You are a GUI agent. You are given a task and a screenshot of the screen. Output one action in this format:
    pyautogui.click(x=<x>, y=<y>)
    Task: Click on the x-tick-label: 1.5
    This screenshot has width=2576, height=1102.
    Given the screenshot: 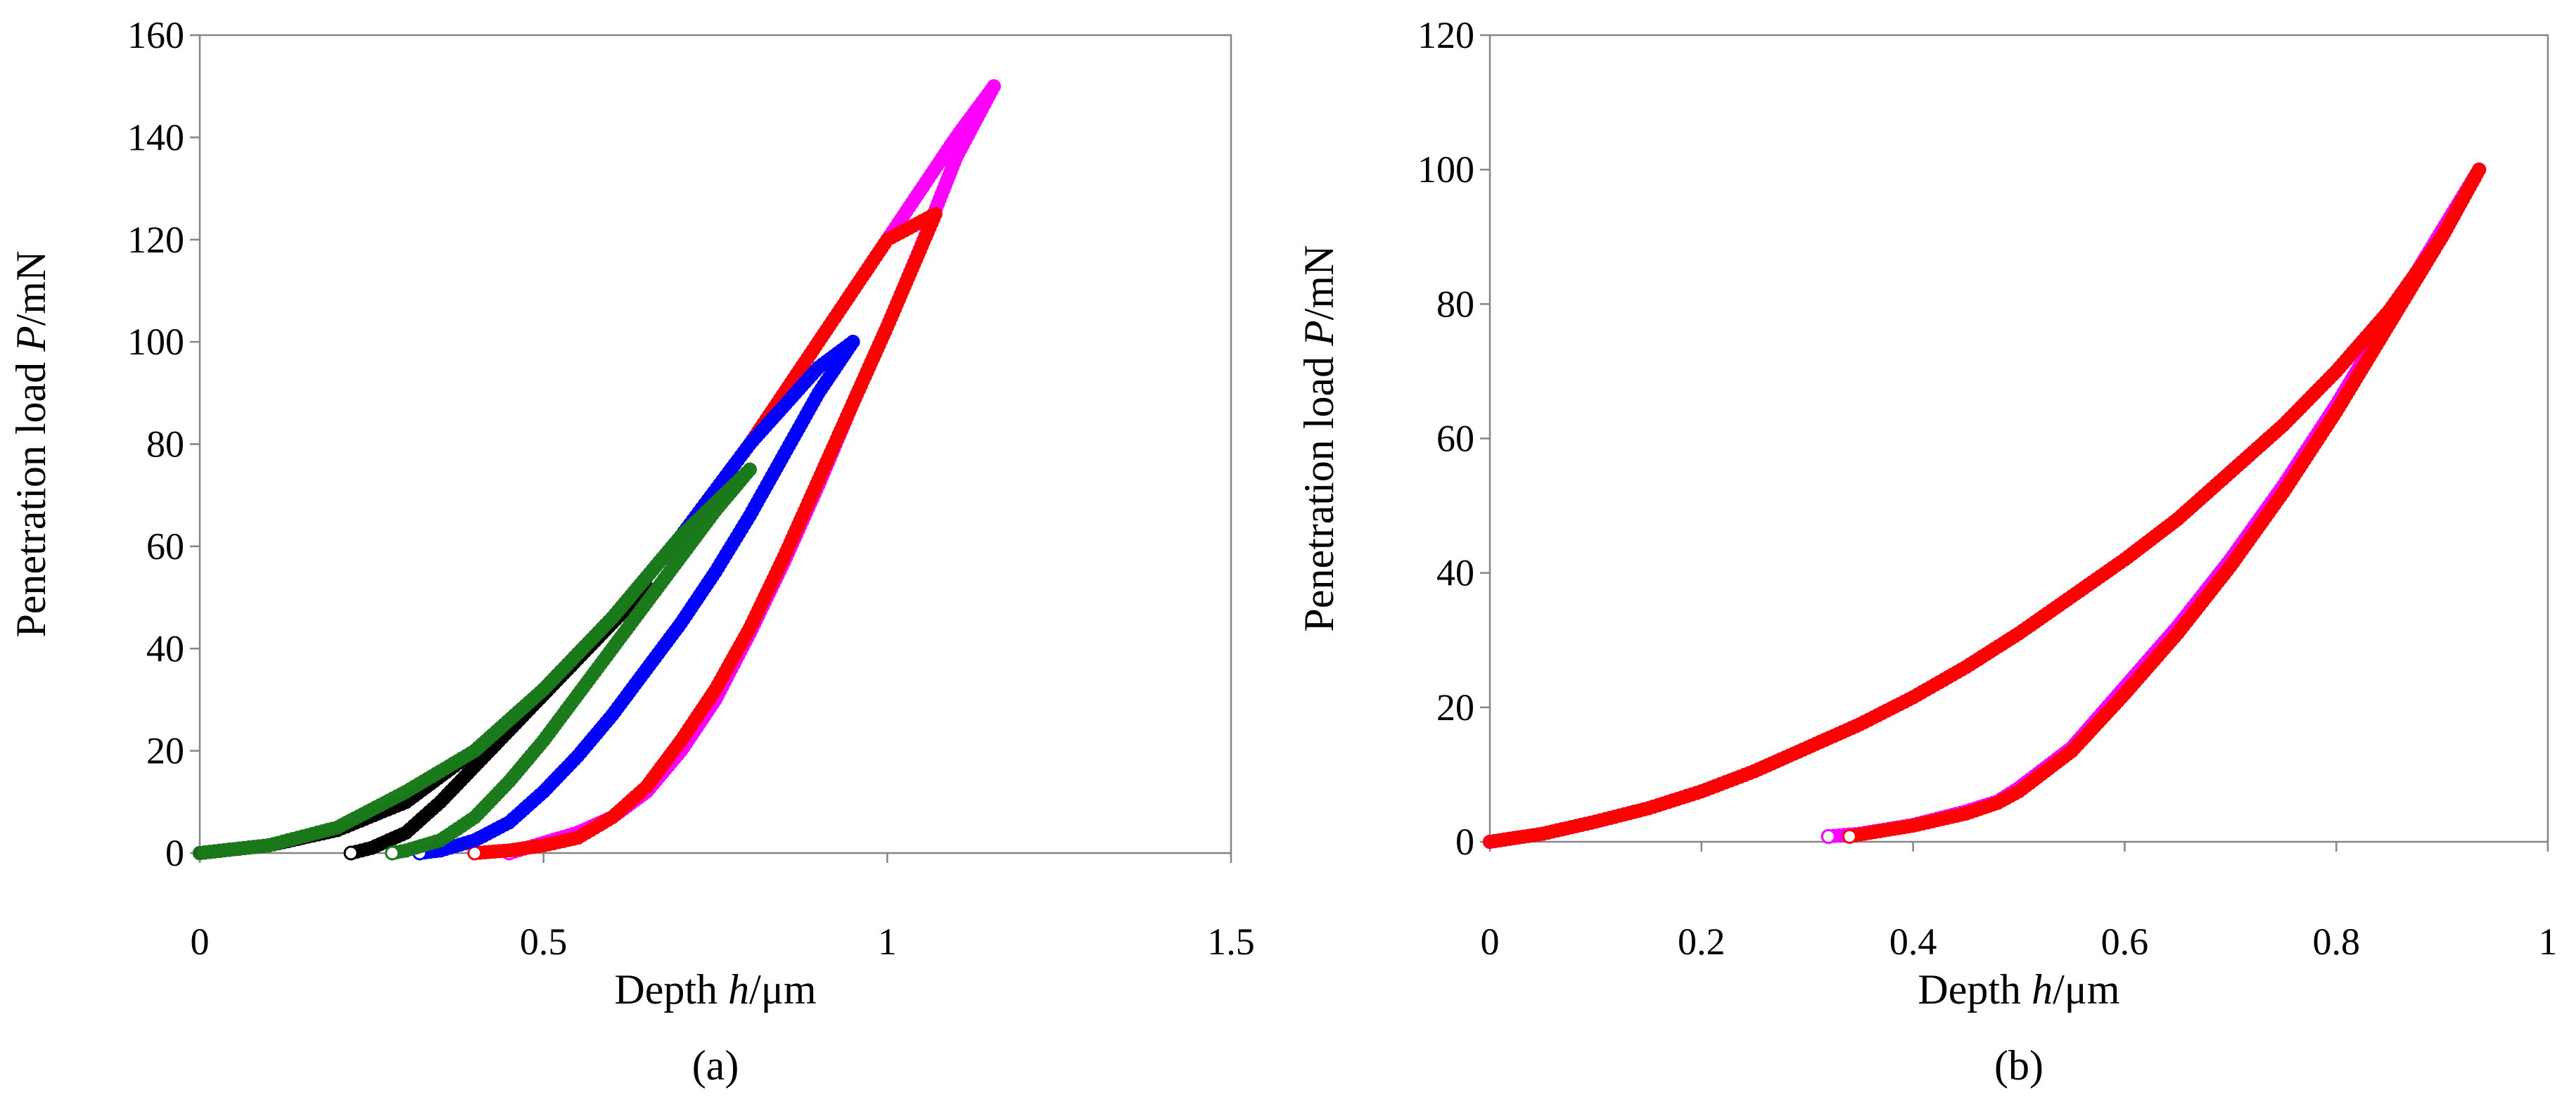 What is the action you would take?
    pyautogui.click(x=1231, y=942)
    